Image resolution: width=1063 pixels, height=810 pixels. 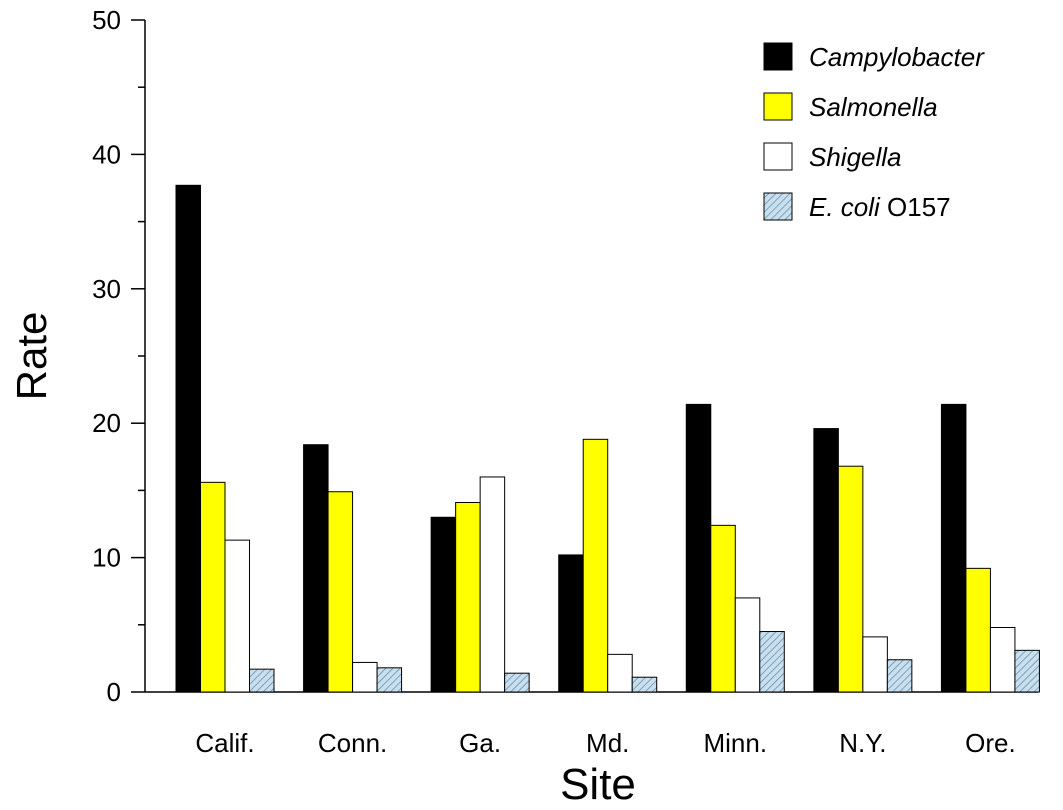 What do you see at coordinates (352, 743) in the screenshot?
I see `x-tick-label: Conn.` at bounding box center [352, 743].